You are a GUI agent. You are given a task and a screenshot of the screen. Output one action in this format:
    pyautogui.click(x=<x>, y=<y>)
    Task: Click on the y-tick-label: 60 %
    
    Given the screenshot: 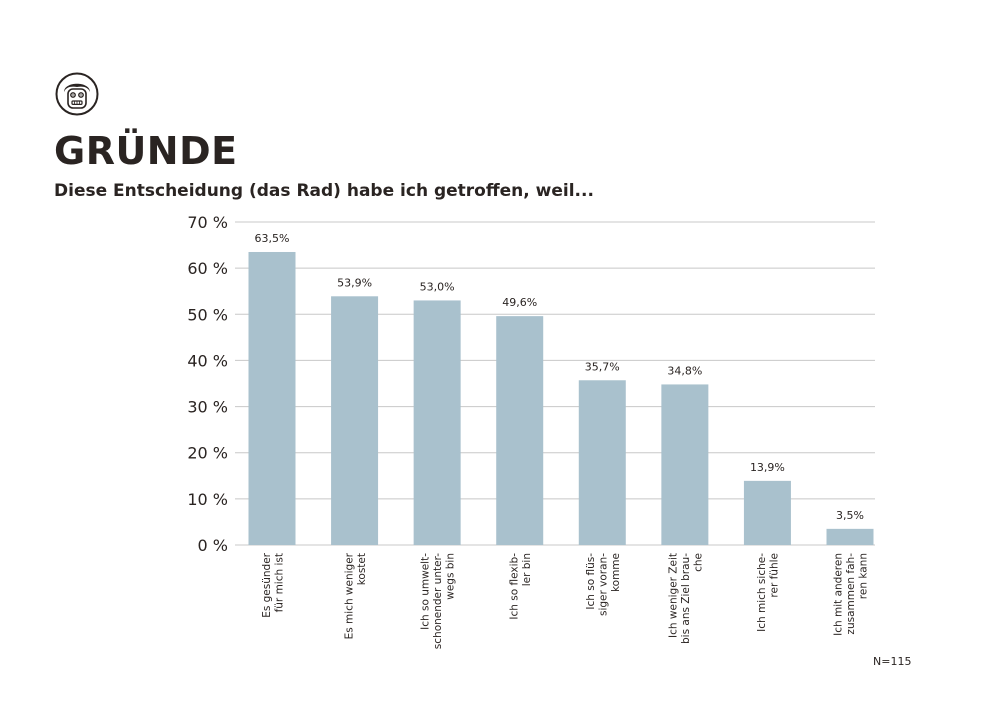 What is the action you would take?
    pyautogui.click(x=207, y=268)
    